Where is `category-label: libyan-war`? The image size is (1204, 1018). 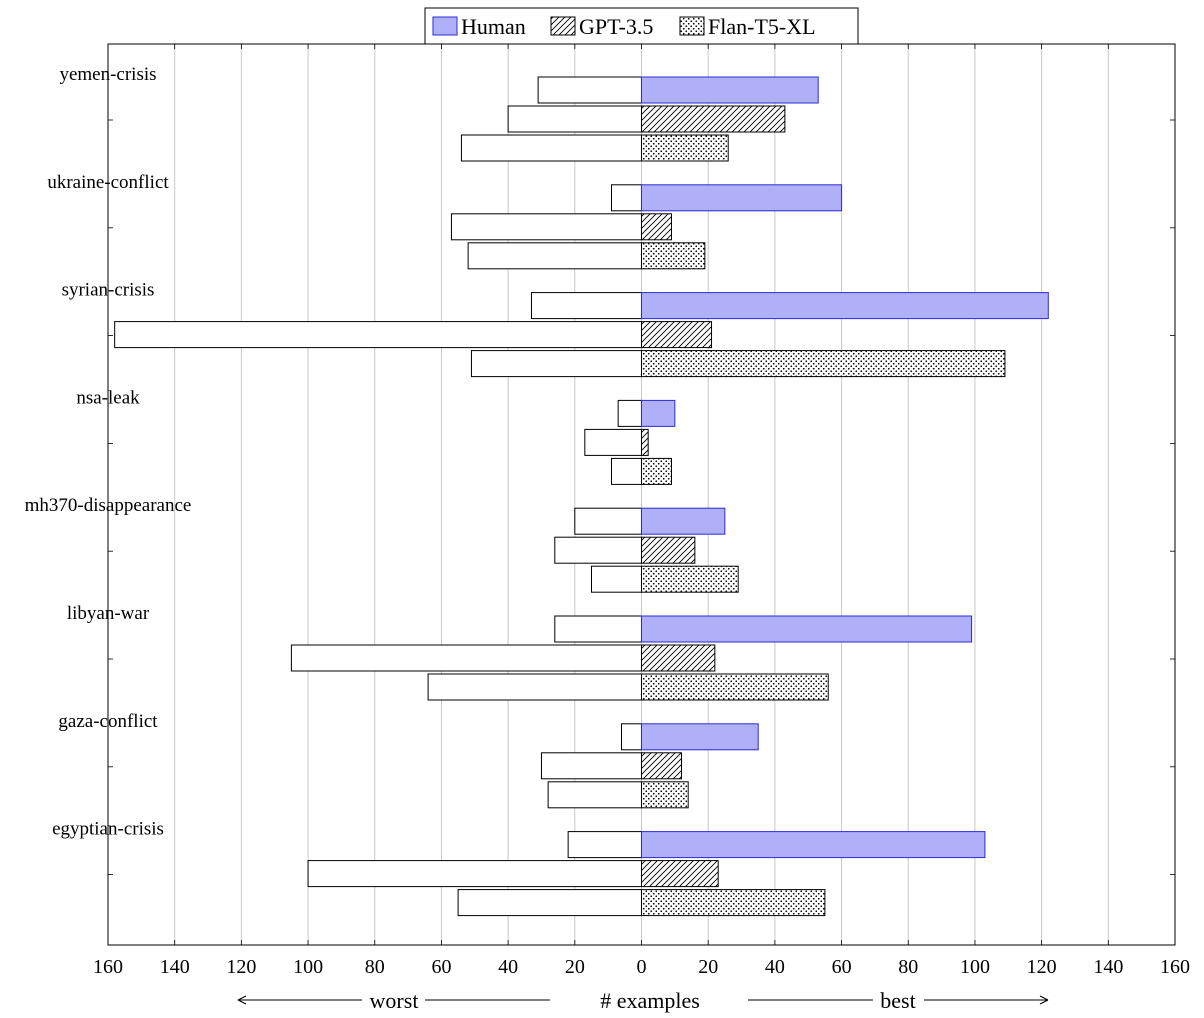
category-label: libyan-war is located at coordinates (108, 613).